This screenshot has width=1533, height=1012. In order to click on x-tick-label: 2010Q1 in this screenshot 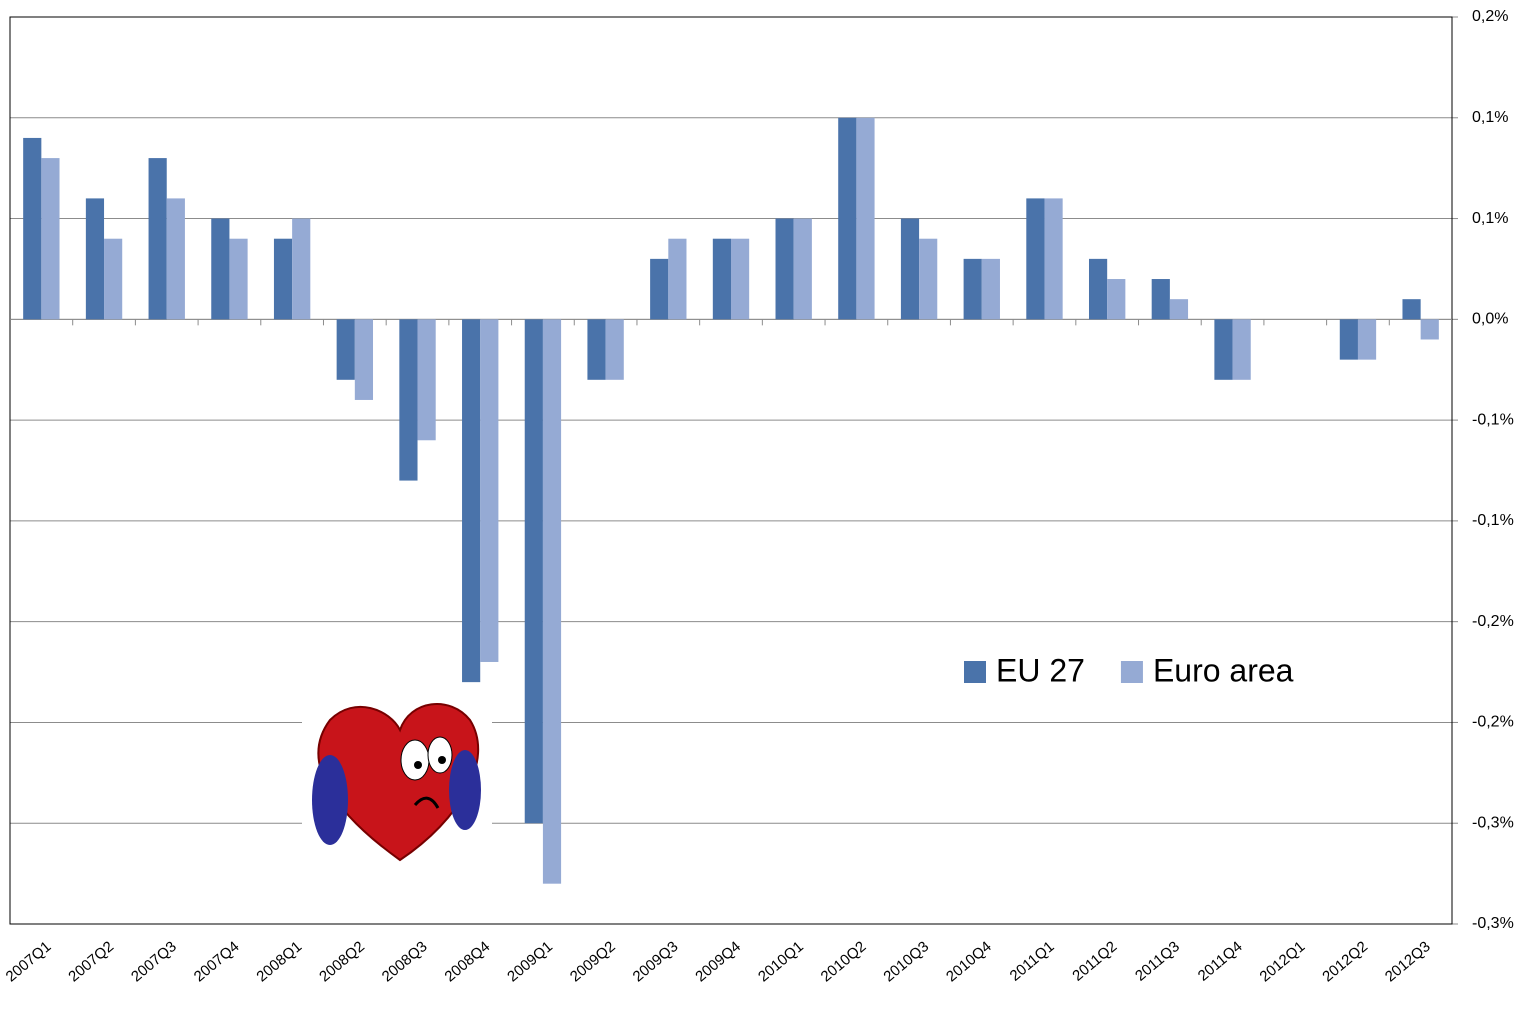, I will do `click(781, 961)`.